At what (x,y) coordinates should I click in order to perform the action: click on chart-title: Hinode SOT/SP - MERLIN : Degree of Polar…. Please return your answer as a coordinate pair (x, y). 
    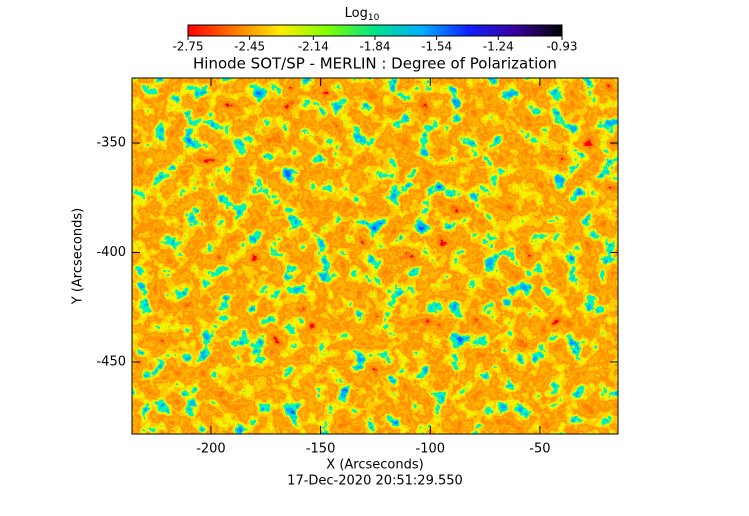
    Looking at the image, I should click on (375, 64).